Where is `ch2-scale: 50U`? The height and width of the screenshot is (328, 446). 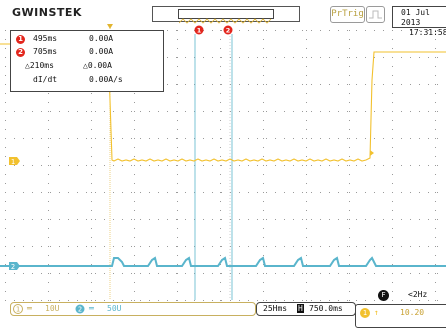
ch2-scale: 50U is located at coordinates (114, 308).